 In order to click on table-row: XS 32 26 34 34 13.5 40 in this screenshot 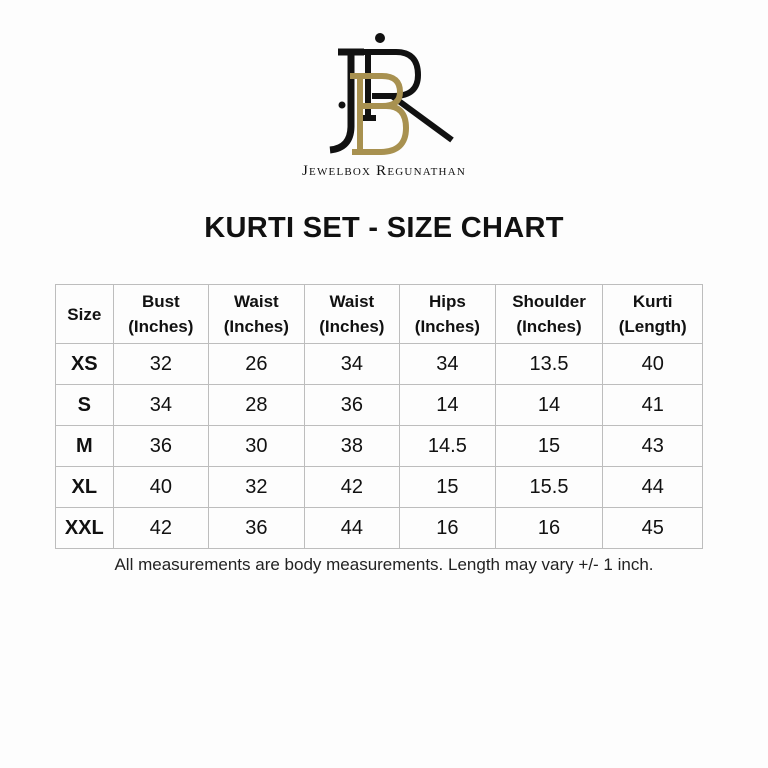, I will do `click(379, 364)`.